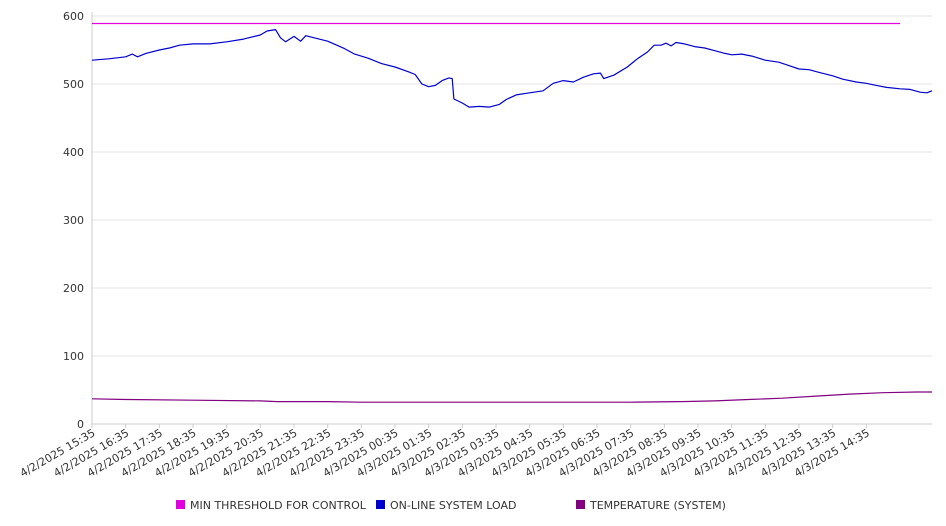  I want to click on legend-item: TEMPERATURE (SYSTEM), so click(651, 505).